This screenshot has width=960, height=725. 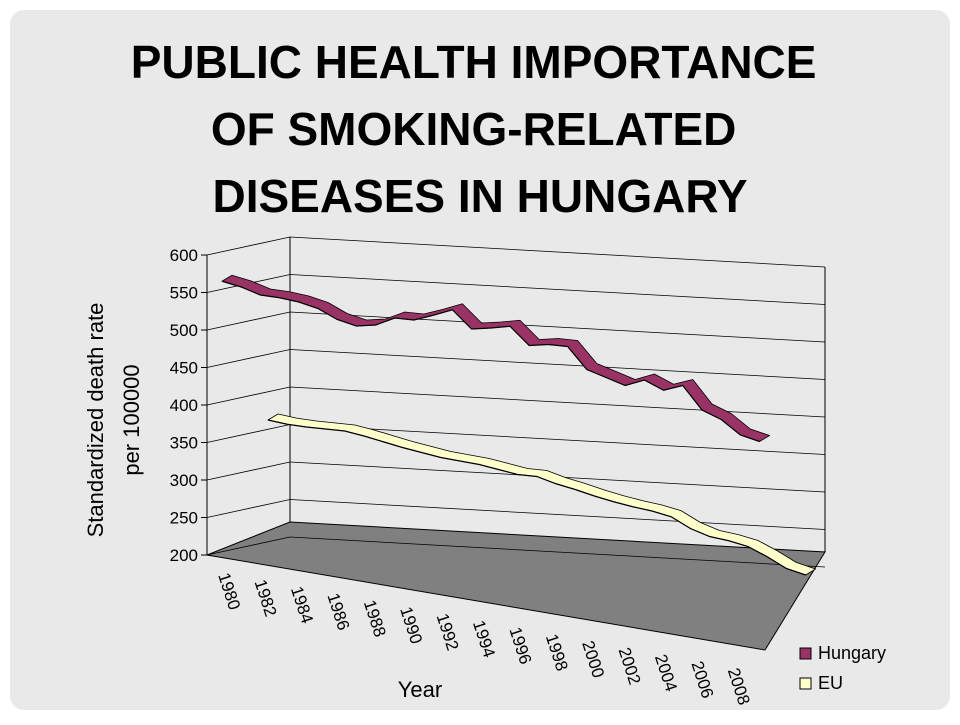 I want to click on y-axis-title: per 100000, so click(x=131, y=419).